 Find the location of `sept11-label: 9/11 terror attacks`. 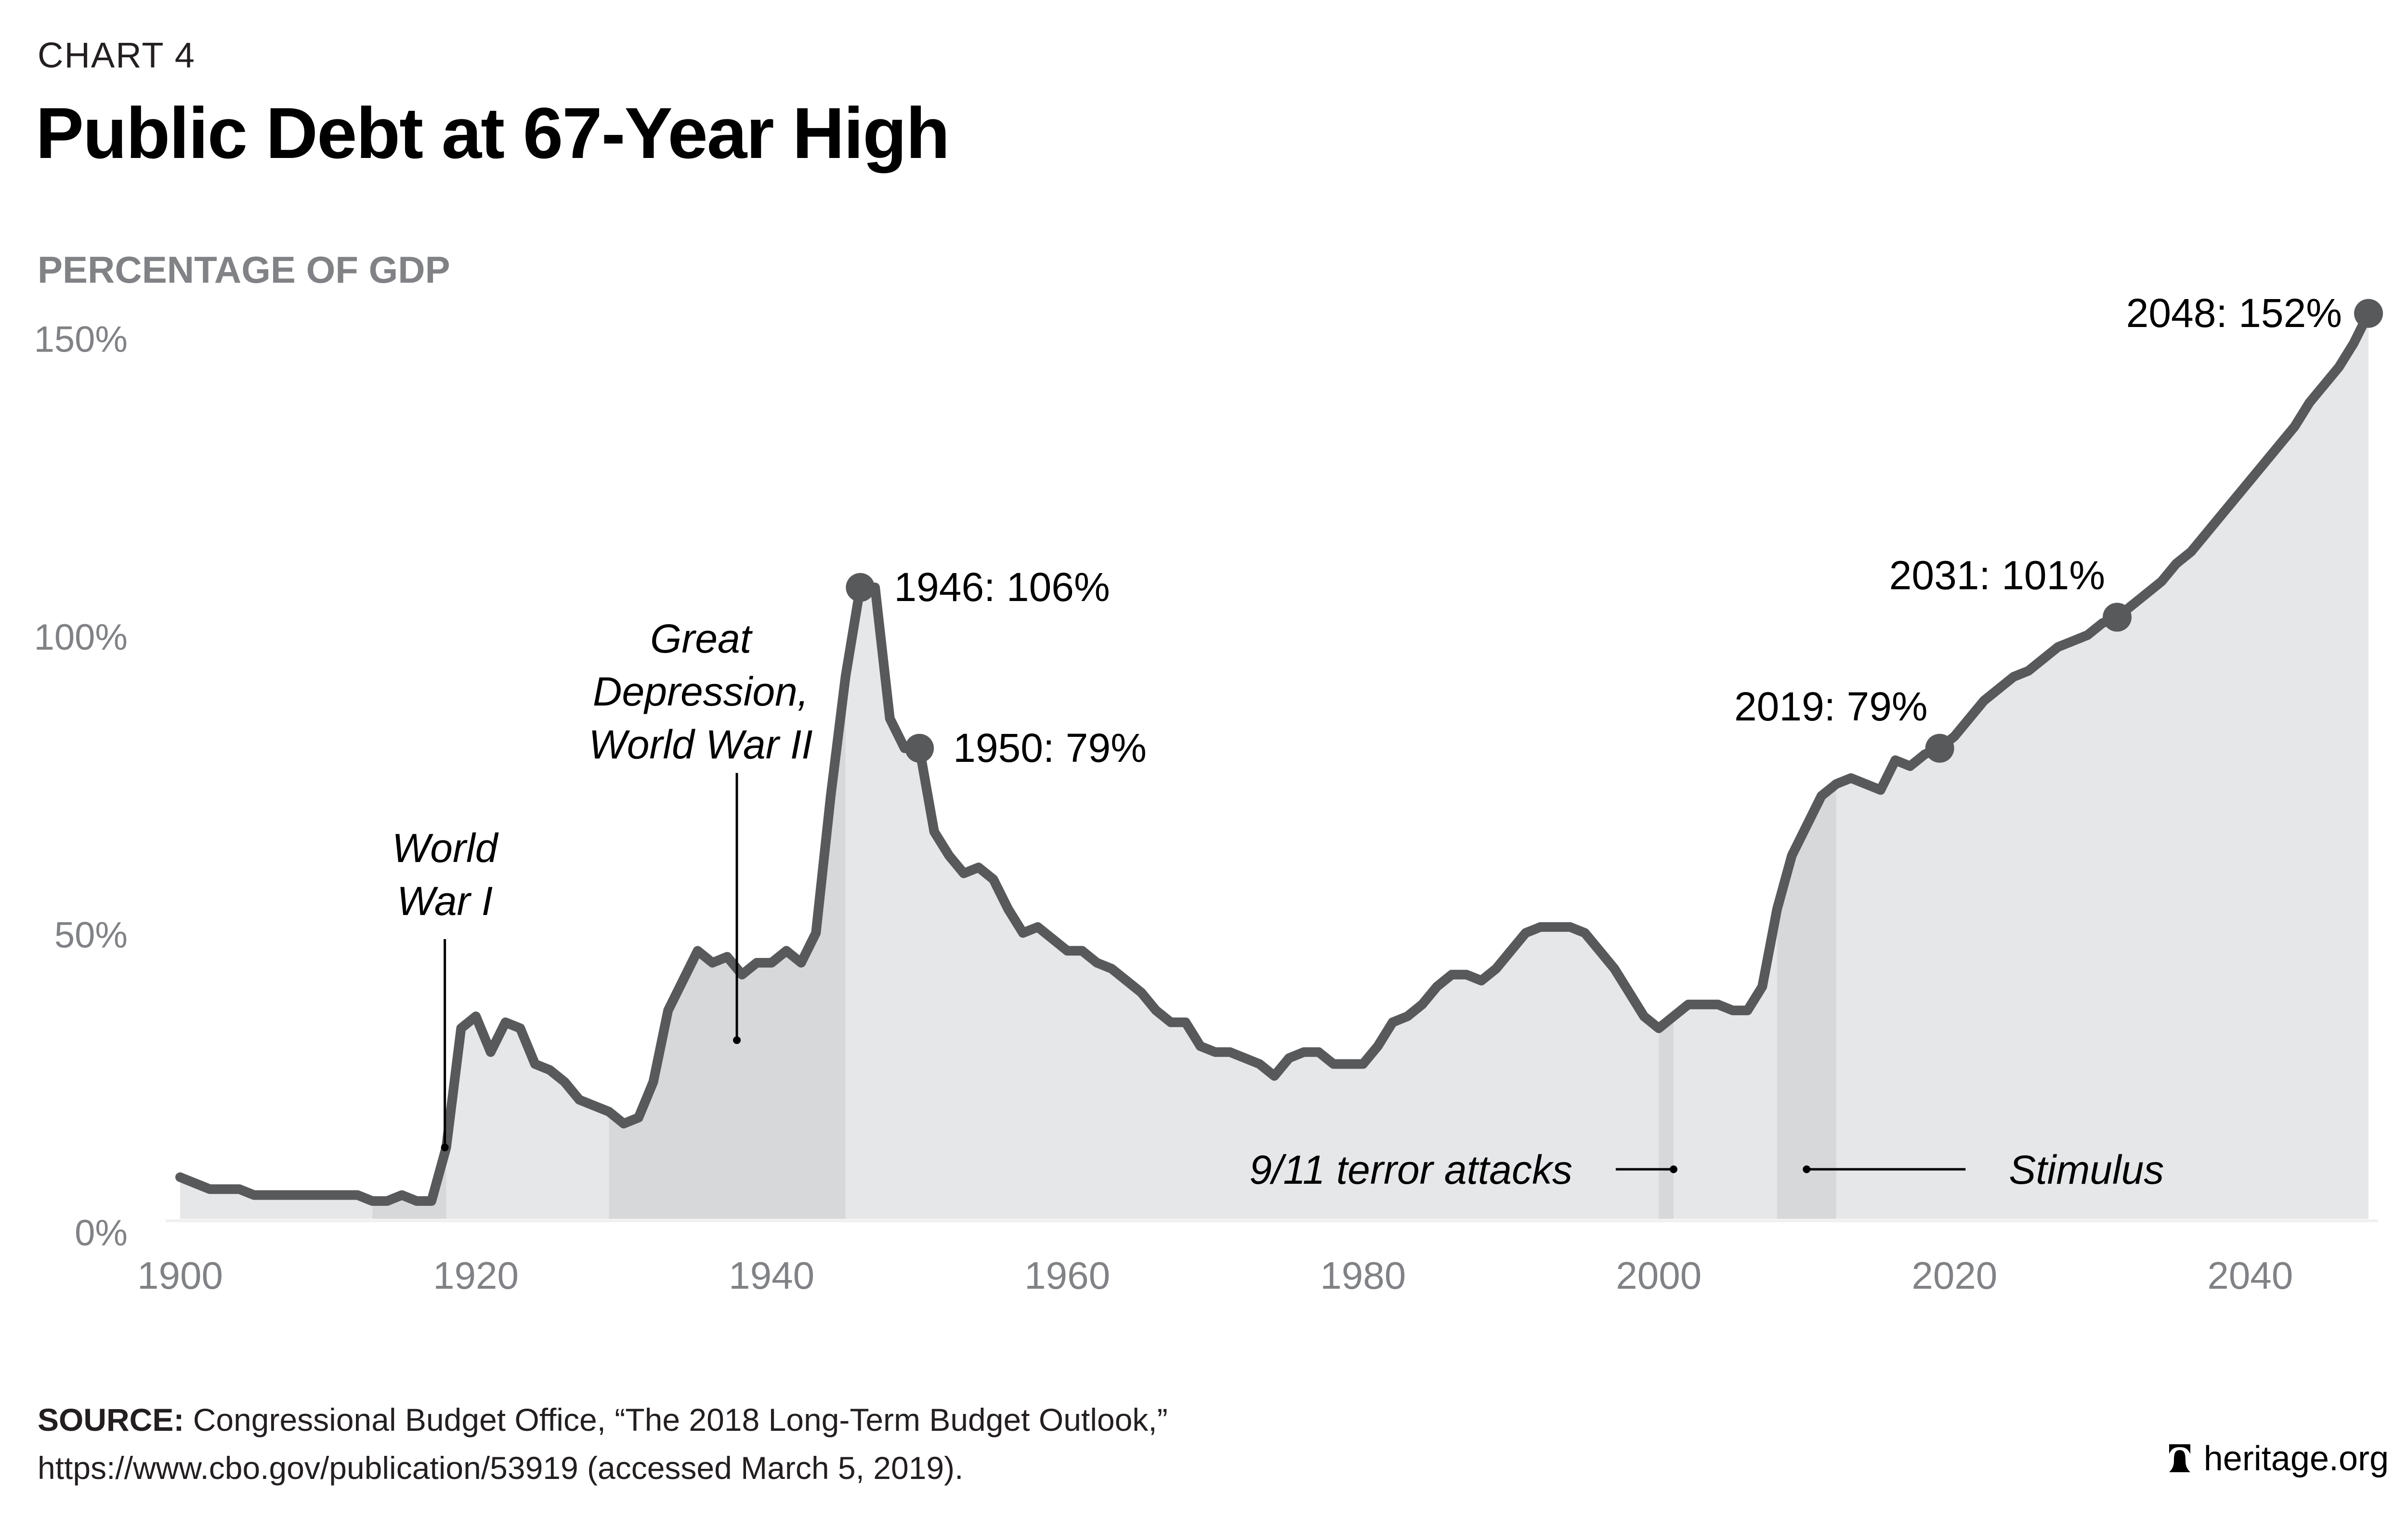

sept11-label: 9/11 terror attacks is located at coordinates (1410, 1170).